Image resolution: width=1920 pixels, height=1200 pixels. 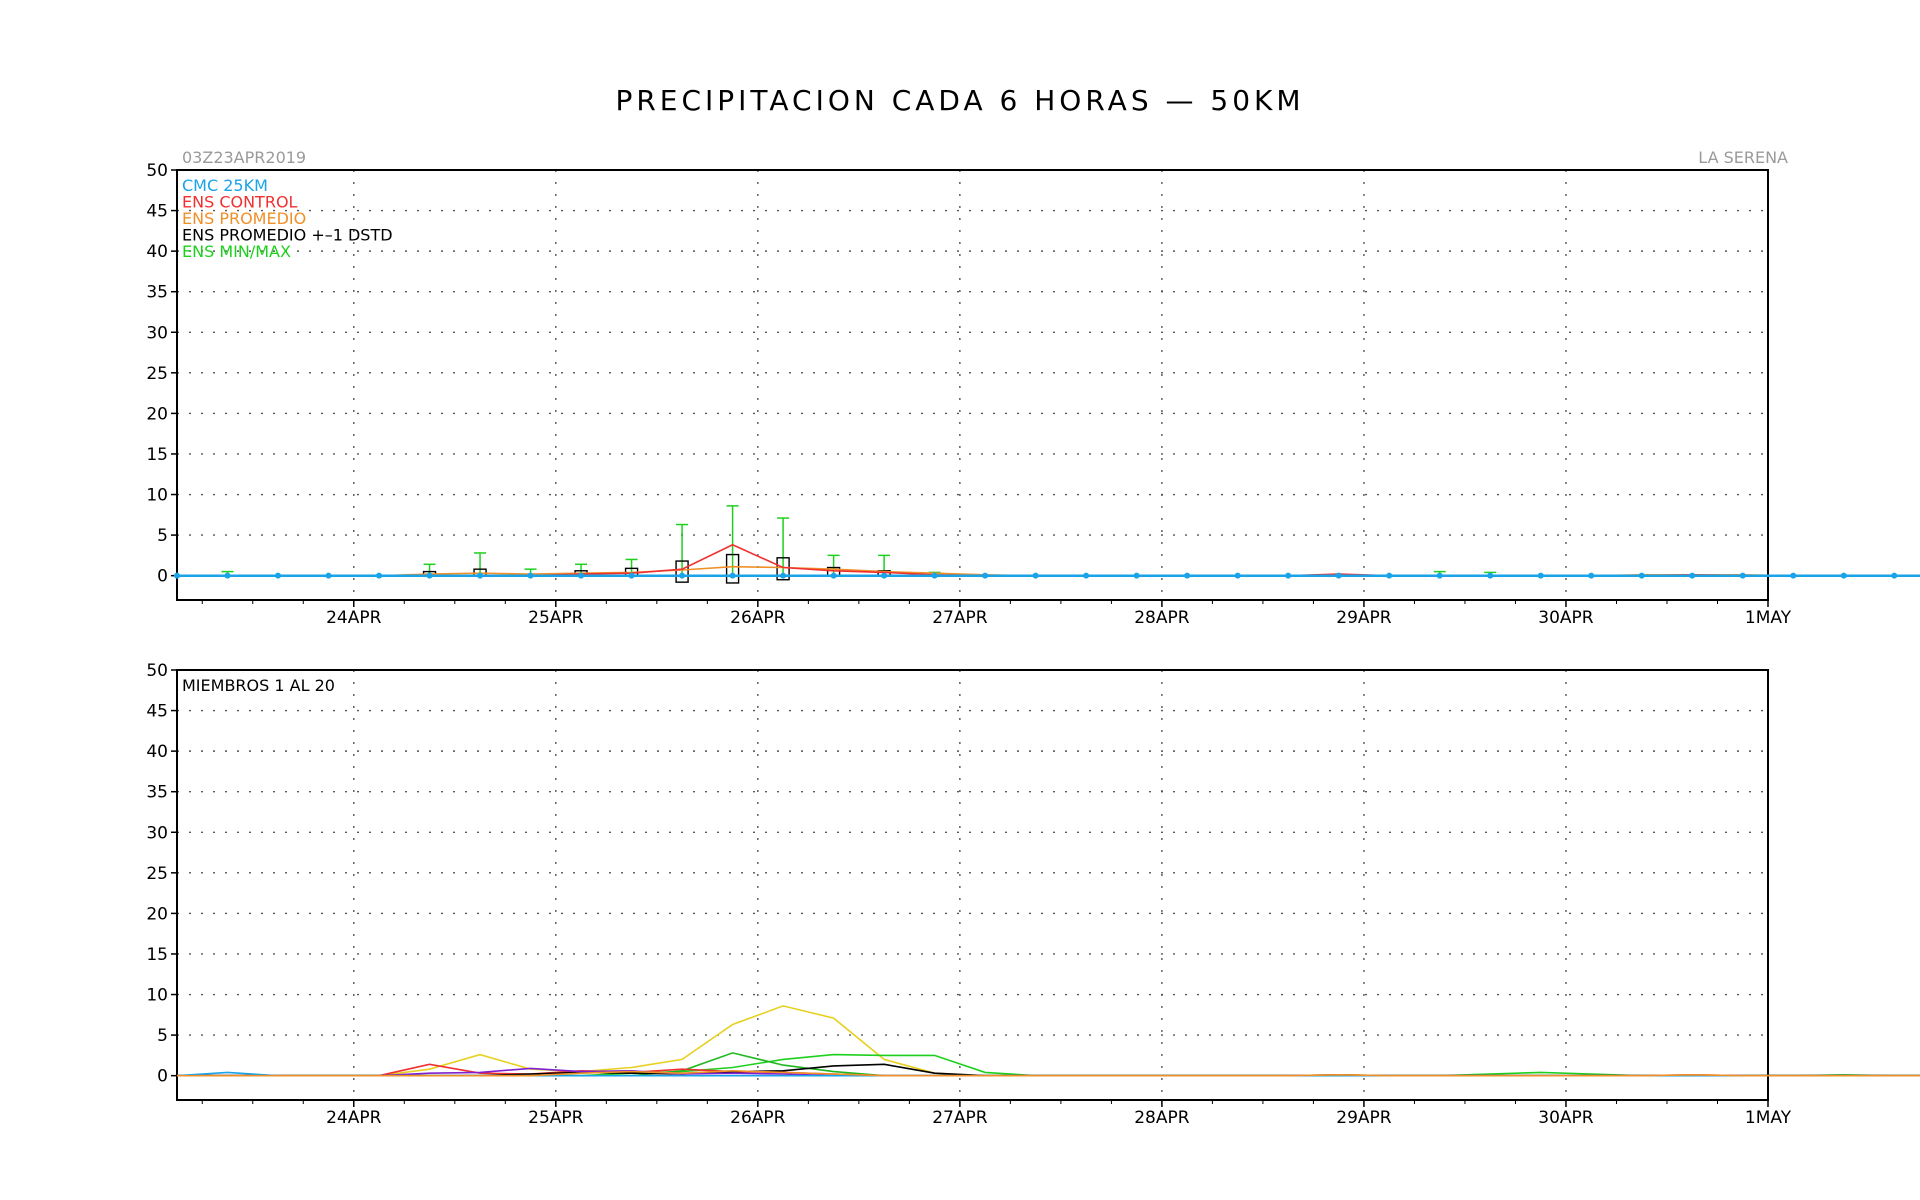 What do you see at coordinates (258, 685) in the screenshot?
I see `members-annotation: MIEMBROS 1 AL 20` at bounding box center [258, 685].